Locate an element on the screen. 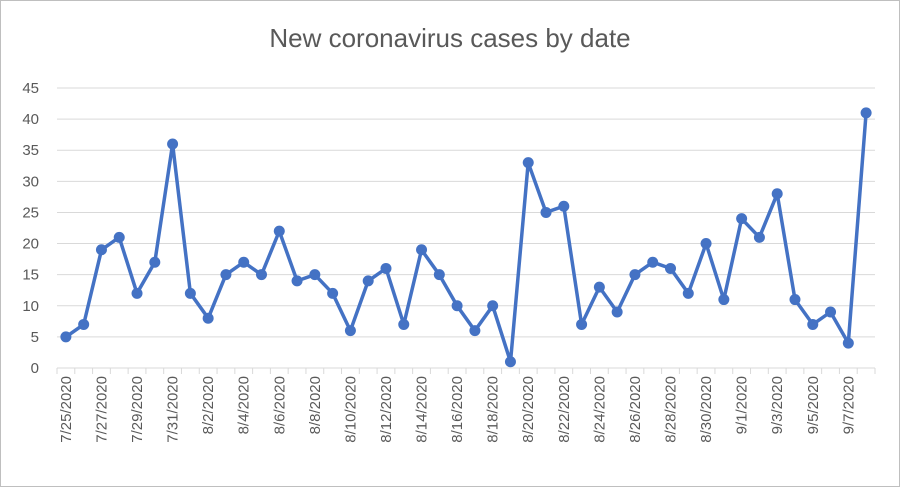 Image resolution: width=900 pixels, height=487 pixels. x-tick-label: 8/20/2020 is located at coordinates (528, 409).